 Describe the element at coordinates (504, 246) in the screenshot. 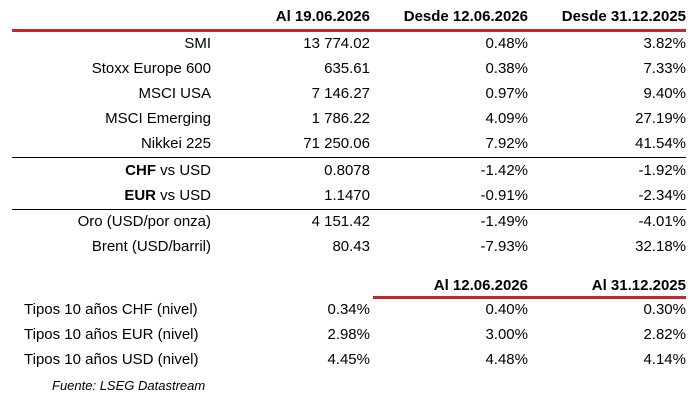

I see `row-week-change: -7.93%` at that location.